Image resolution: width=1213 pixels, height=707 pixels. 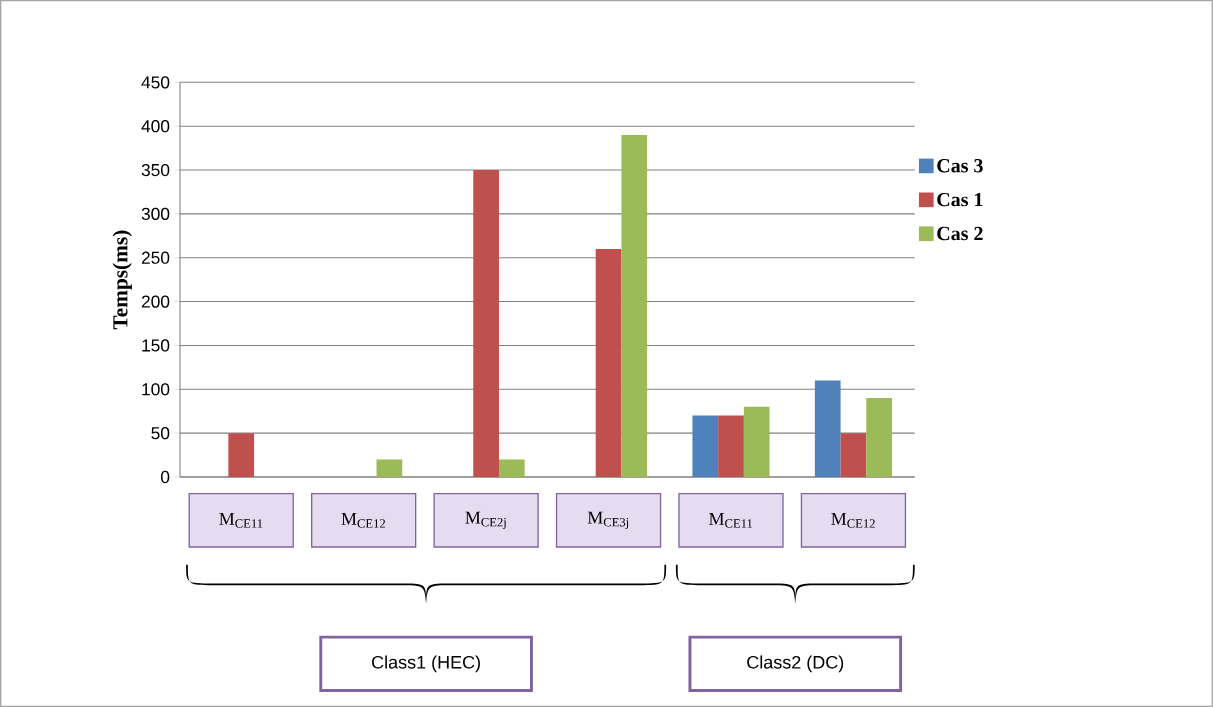 What do you see at coordinates (155, 301) in the screenshot?
I see `y-tick-label: 200` at bounding box center [155, 301].